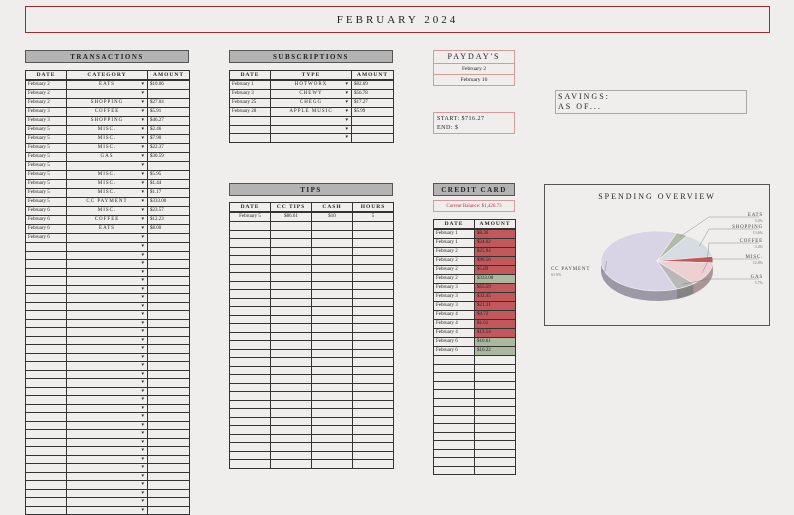 The width and height of the screenshot is (794, 515). What do you see at coordinates (474, 128) in the screenshot?
I see `end-balance: END: $` at bounding box center [474, 128].